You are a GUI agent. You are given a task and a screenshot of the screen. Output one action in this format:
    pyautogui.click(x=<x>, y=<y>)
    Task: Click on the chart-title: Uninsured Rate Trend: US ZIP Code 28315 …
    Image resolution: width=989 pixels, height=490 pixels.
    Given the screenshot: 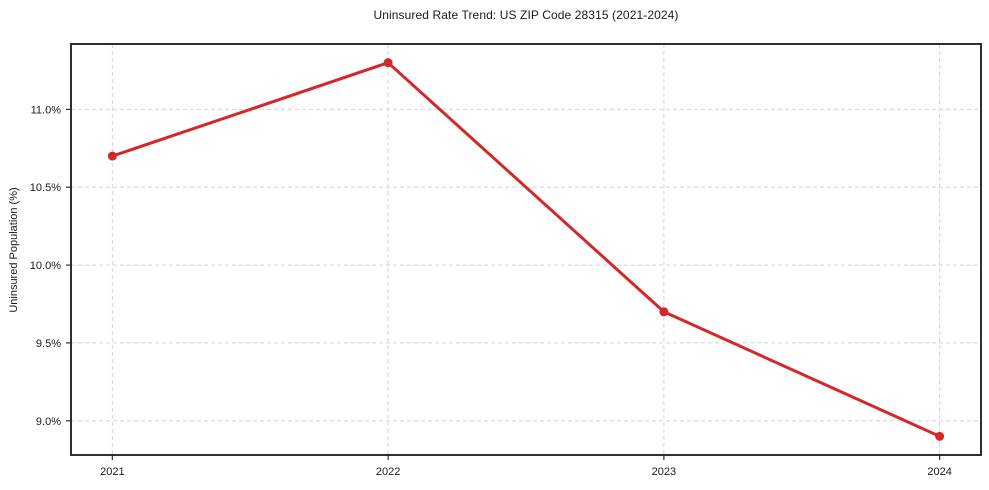 What is the action you would take?
    pyautogui.click(x=526, y=15)
    